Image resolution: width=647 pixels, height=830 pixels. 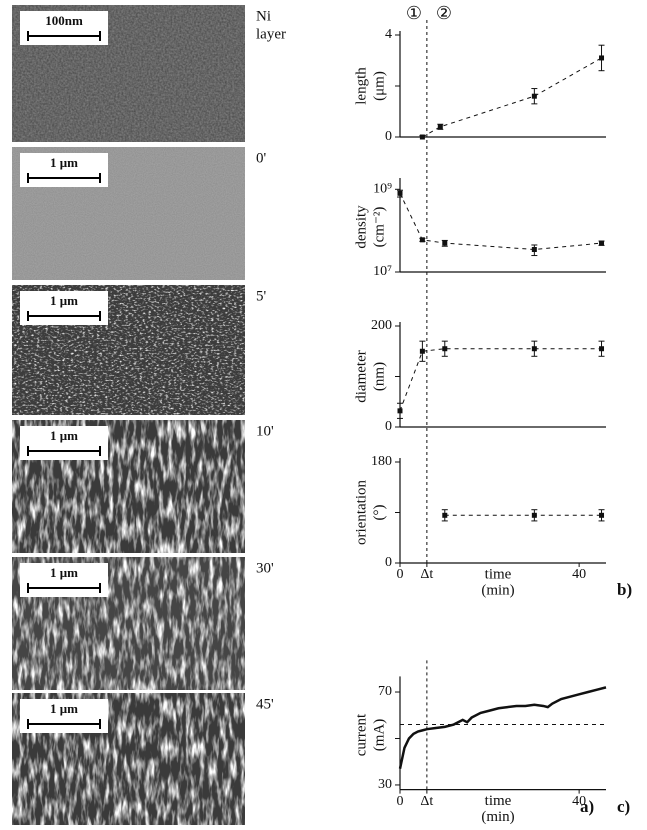 I want to click on y-tick-label: 70, so click(x=385, y=691).